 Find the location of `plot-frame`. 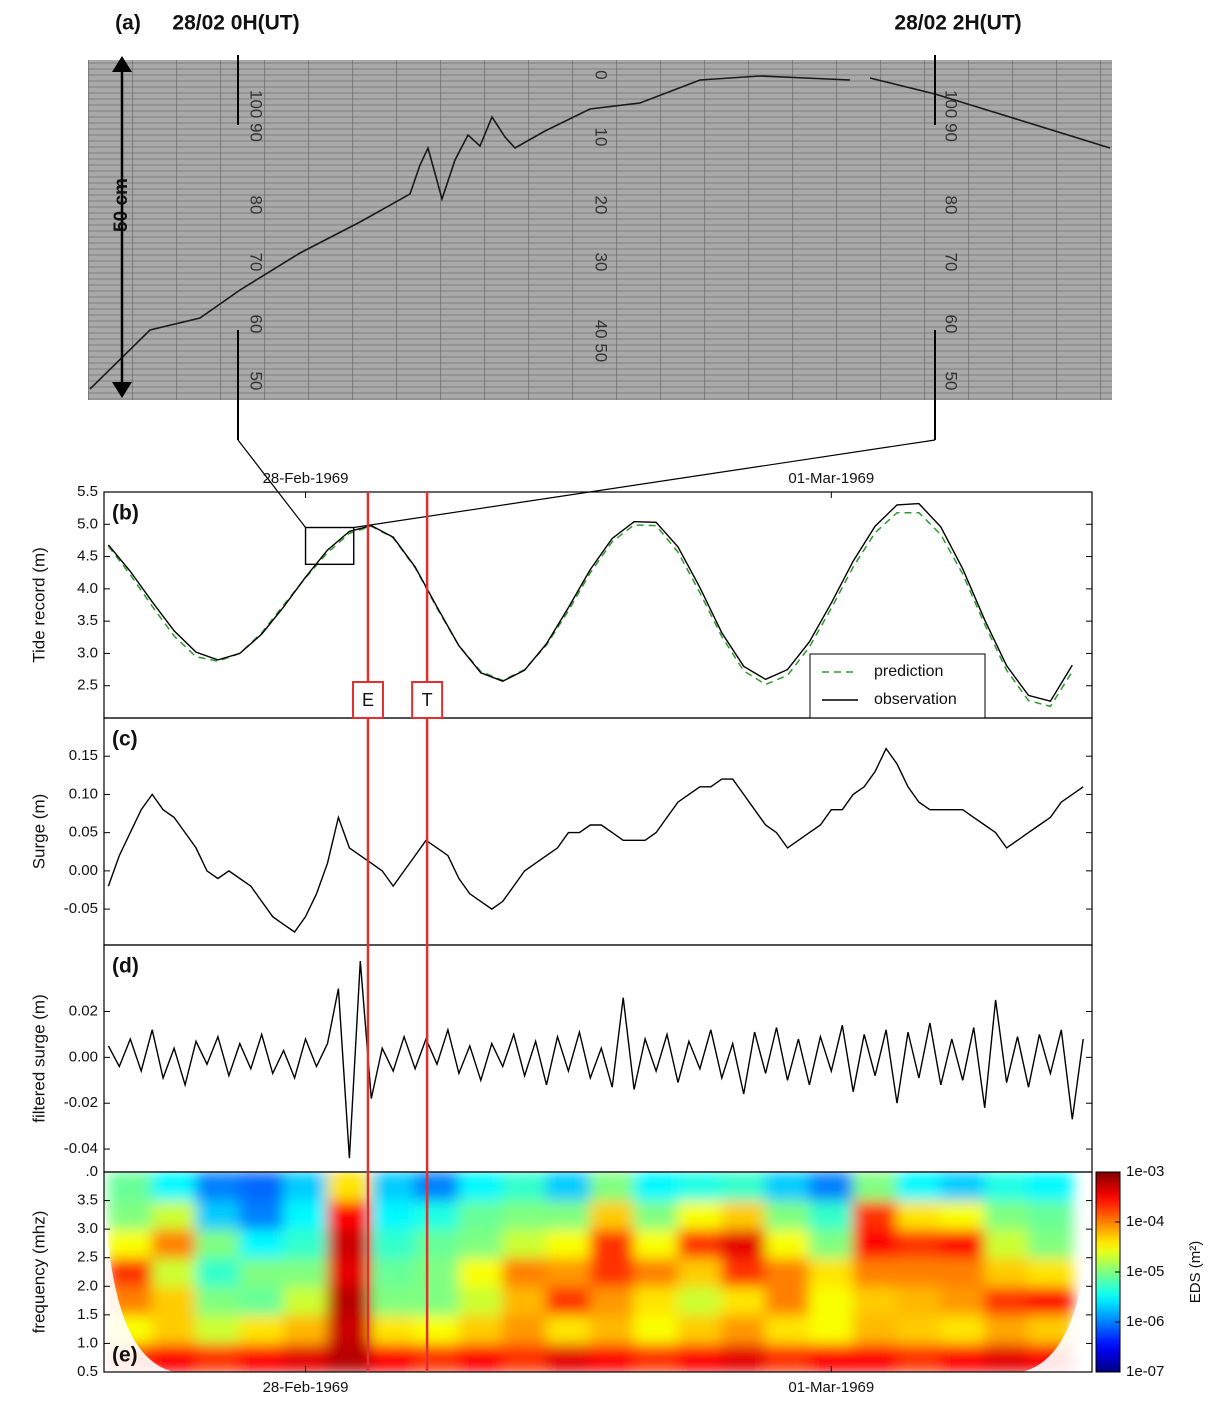

plot-frame is located at coordinates (598, 1272).